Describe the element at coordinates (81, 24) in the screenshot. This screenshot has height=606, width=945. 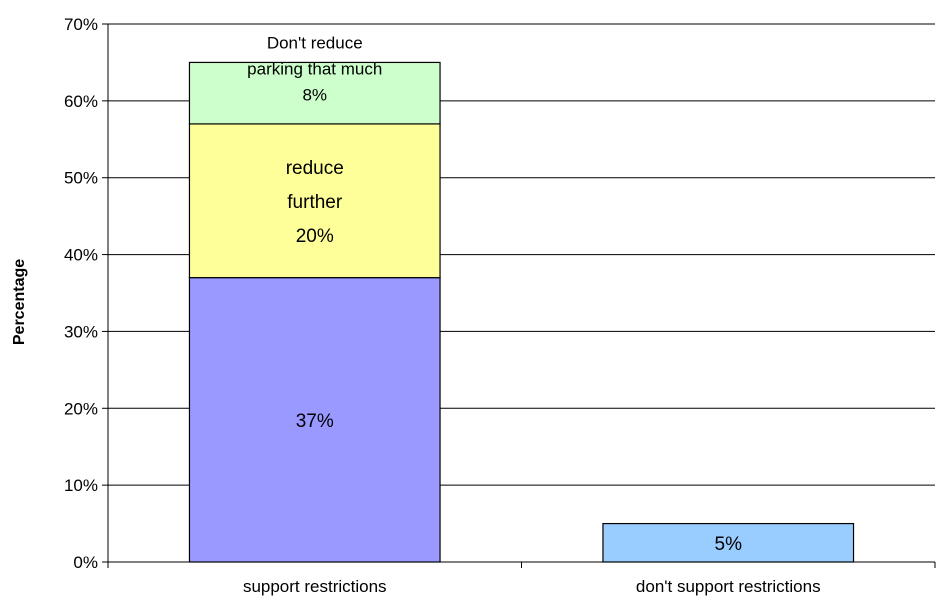
I see `y-tick-label: 70%` at that location.